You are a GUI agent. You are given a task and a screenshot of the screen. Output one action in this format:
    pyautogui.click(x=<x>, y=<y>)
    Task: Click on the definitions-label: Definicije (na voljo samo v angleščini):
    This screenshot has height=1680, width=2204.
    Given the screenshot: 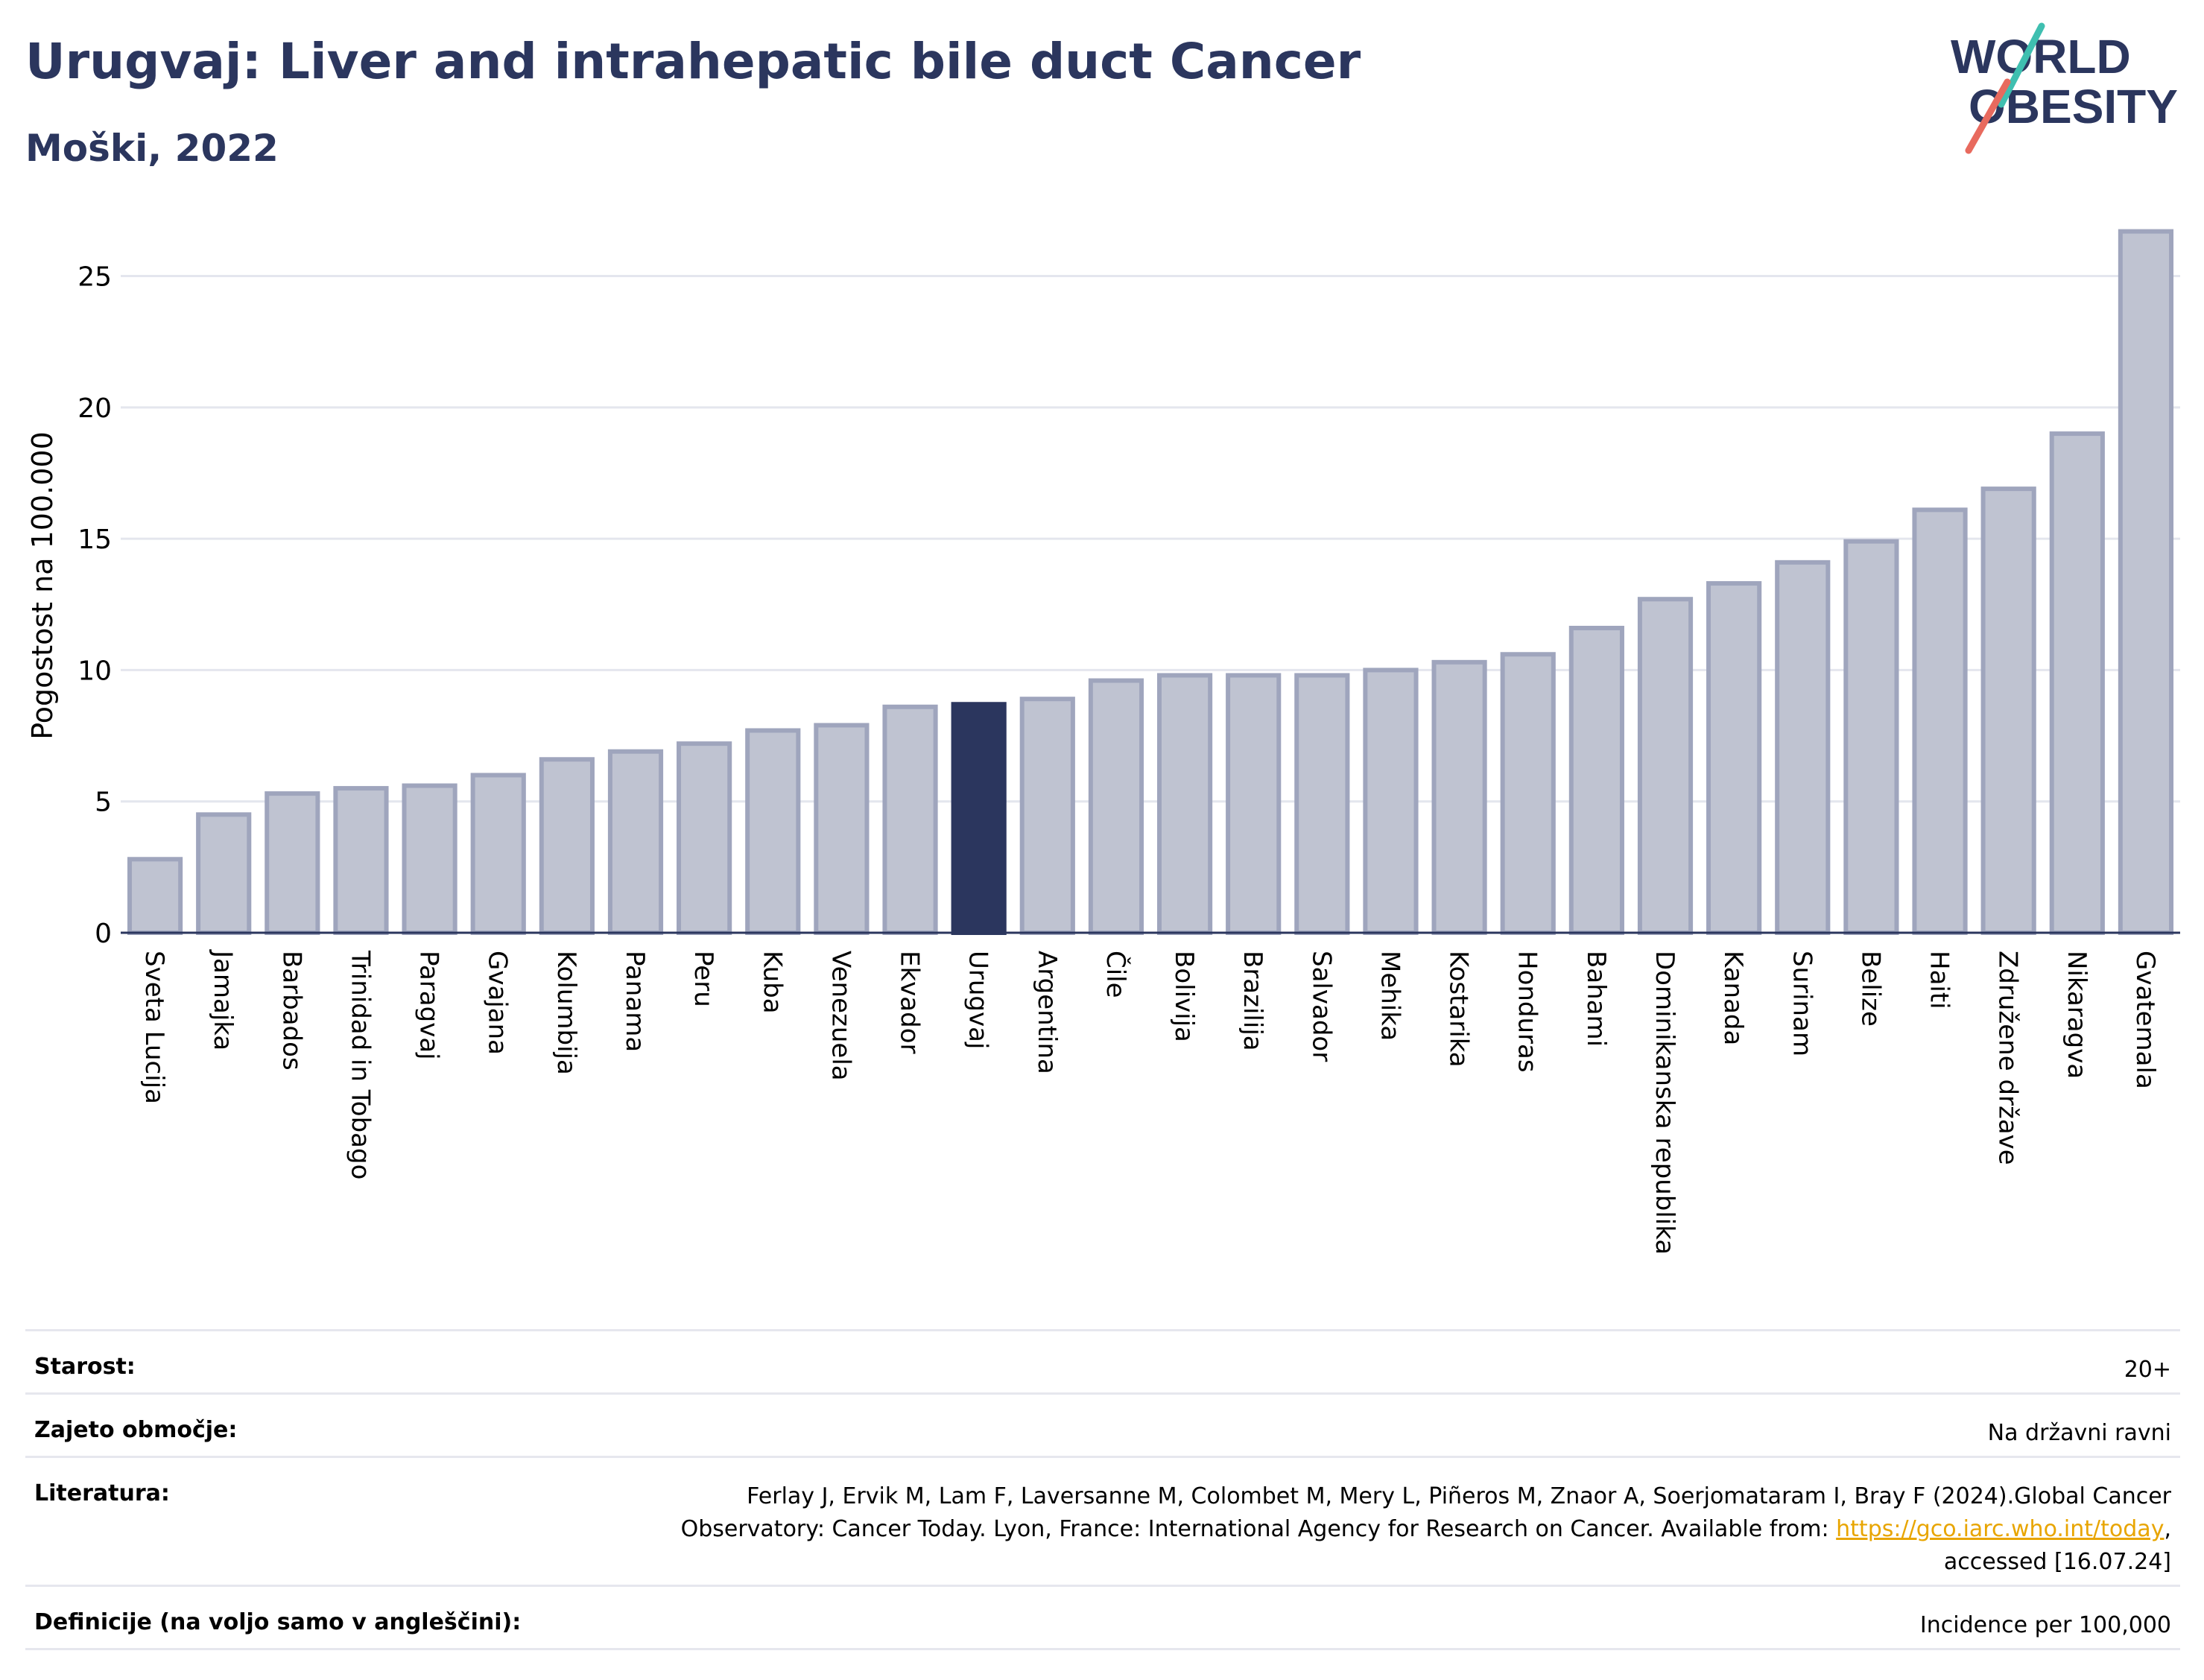 What is the action you would take?
    pyautogui.click(x=278, y=1622)
    